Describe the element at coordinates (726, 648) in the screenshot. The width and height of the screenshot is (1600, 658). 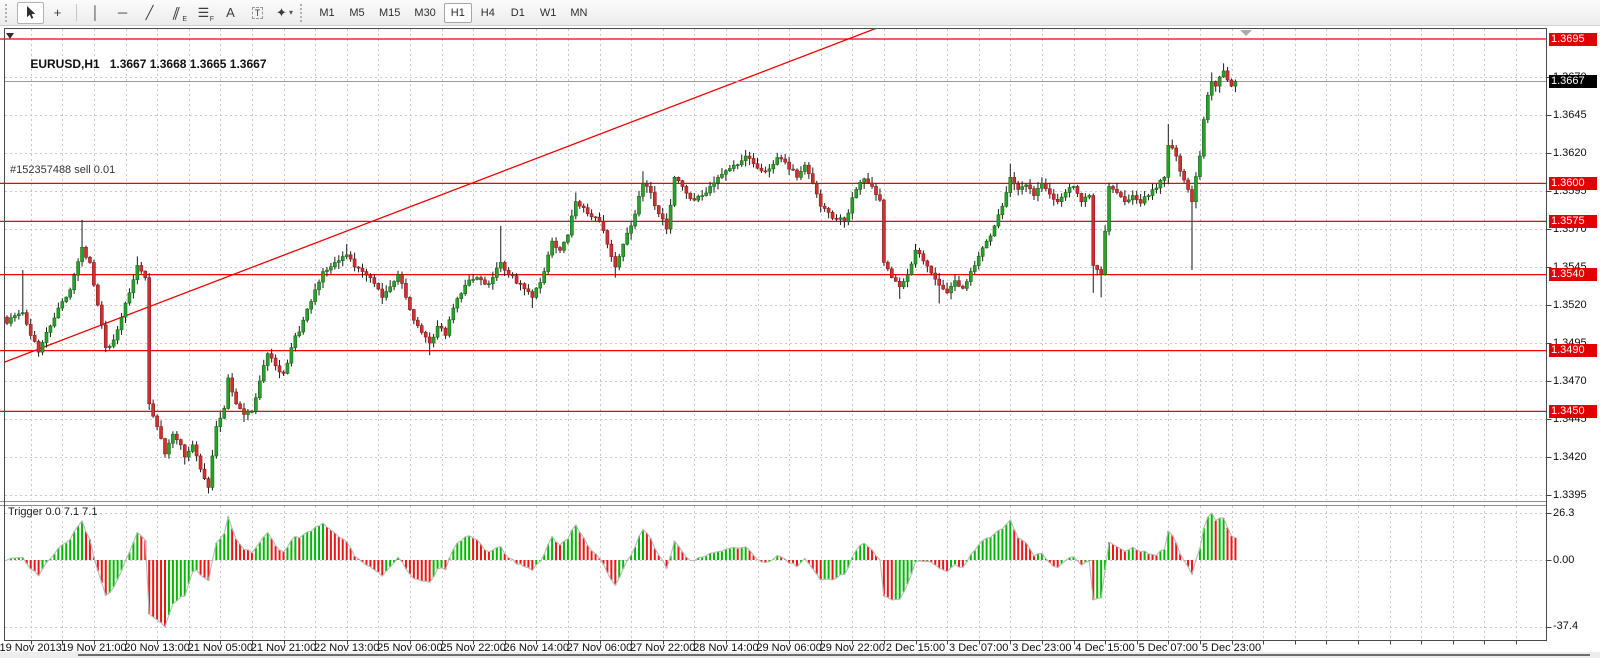
I see `time-axis-label: 28 Nov 14:00` at that location.